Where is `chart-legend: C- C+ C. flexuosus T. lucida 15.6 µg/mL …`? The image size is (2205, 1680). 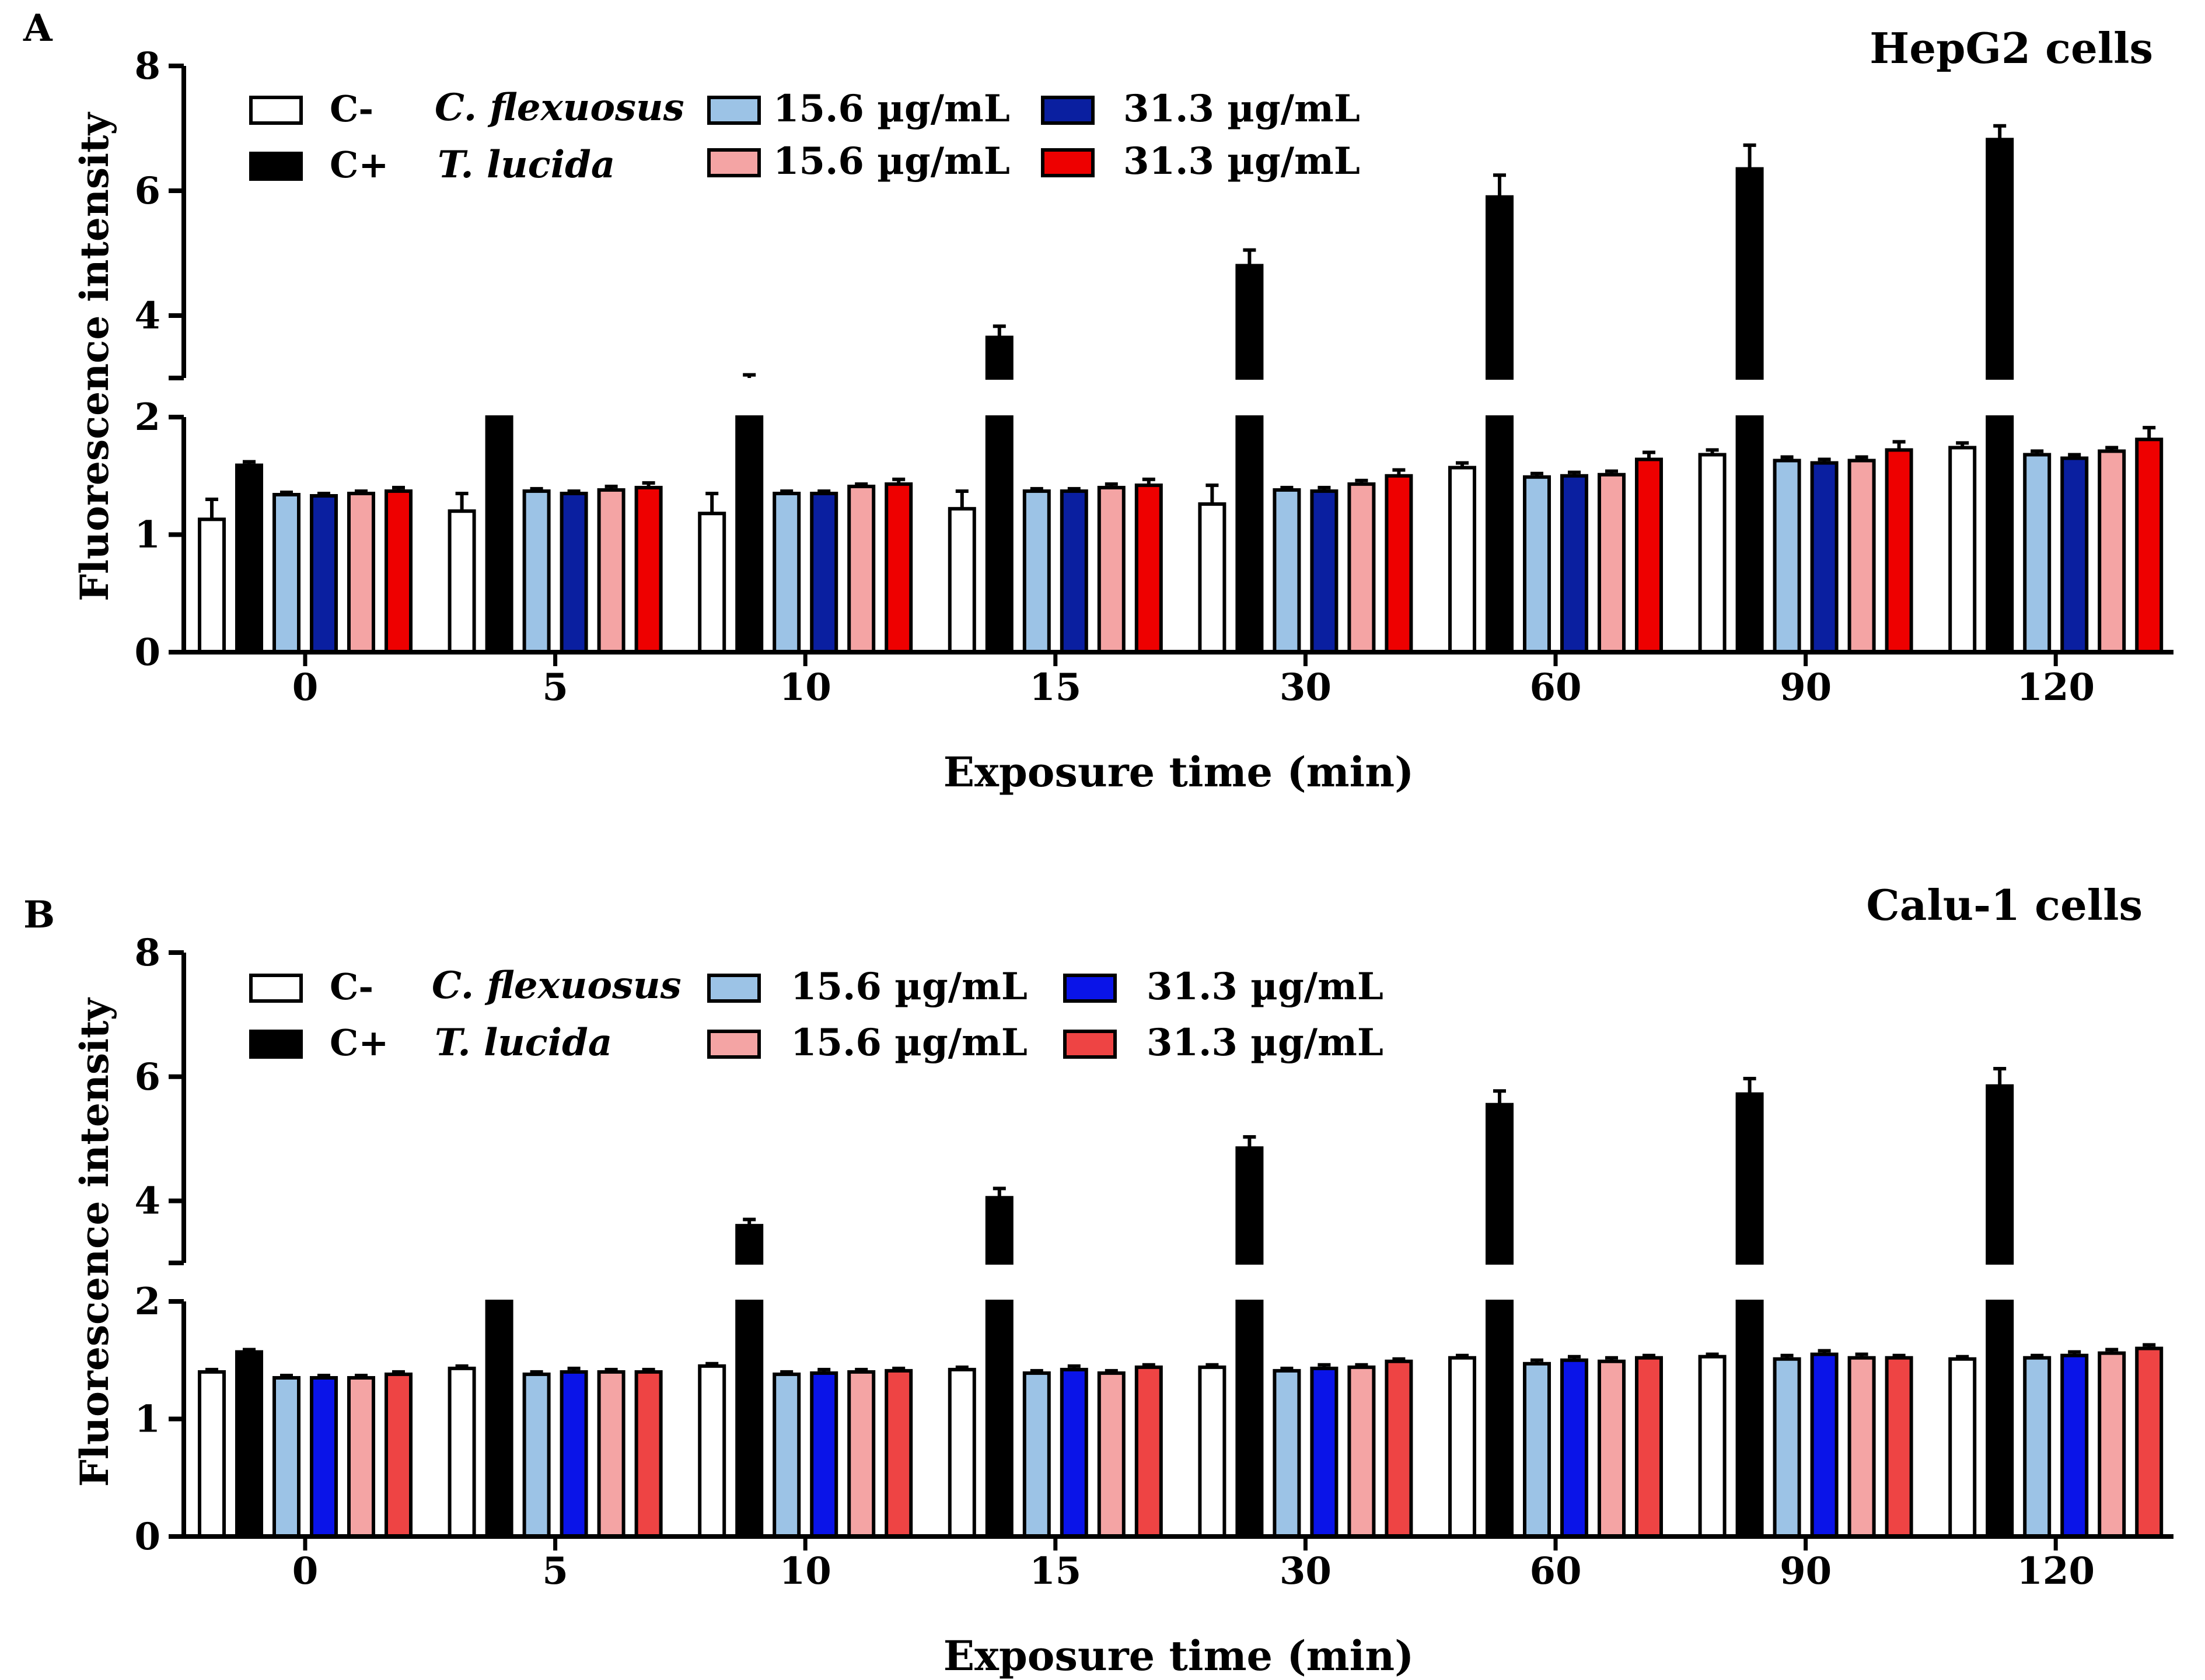
chart-legend: C- C+ C. flexuosus T. lucida 15.6 µg/mL … is located at coordinates (804, 136).